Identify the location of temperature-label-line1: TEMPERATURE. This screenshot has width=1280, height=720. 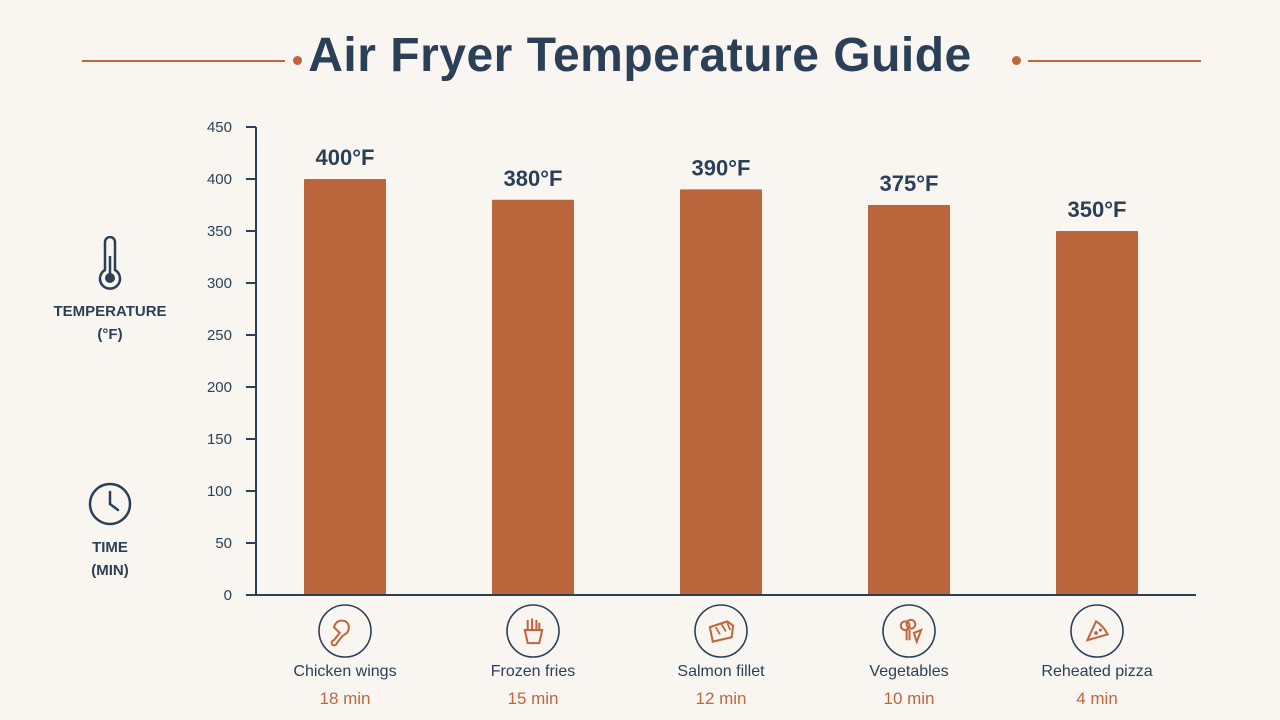
(110, 311).